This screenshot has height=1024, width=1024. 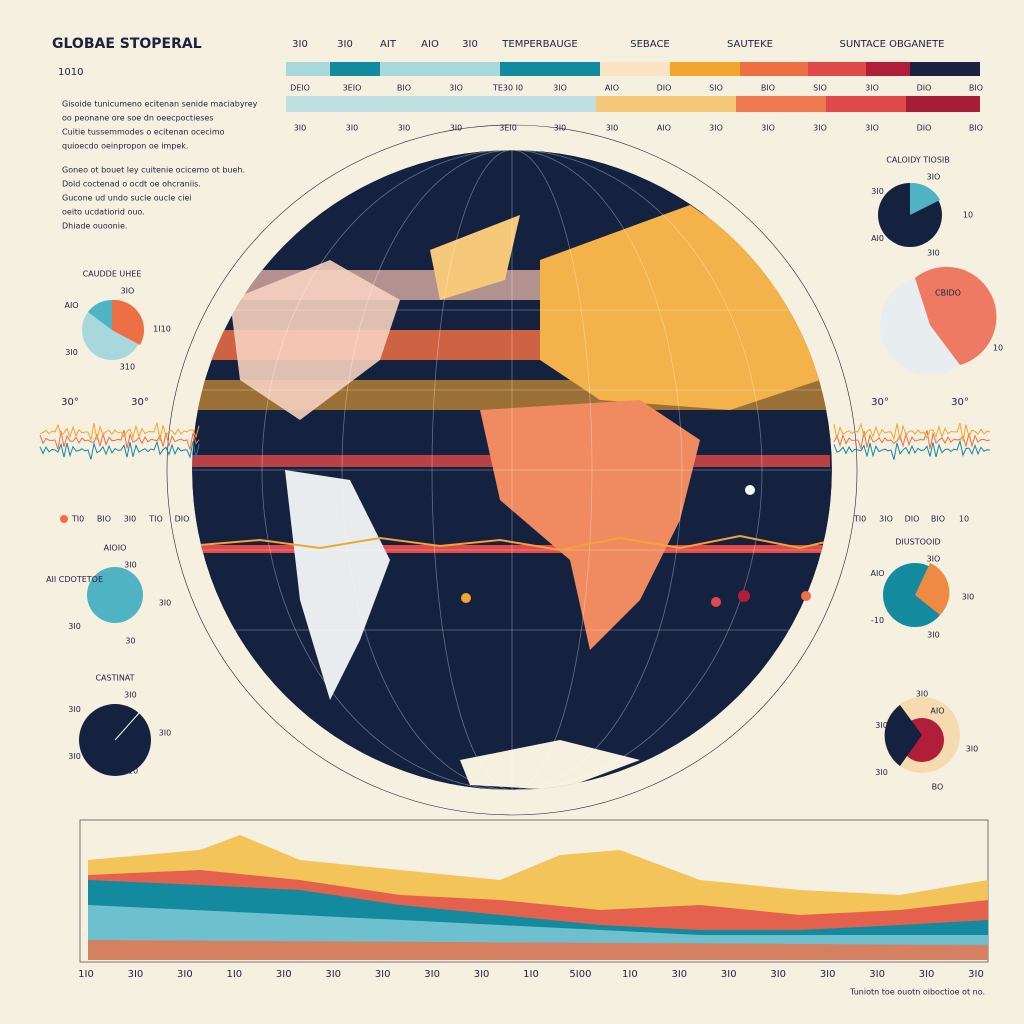 What do you see at coordinates (143, 132) in the screenshot?
I see `label: Cuitie tussemmodes o ecitenan ocecimo` at bounding box center [143, 132].